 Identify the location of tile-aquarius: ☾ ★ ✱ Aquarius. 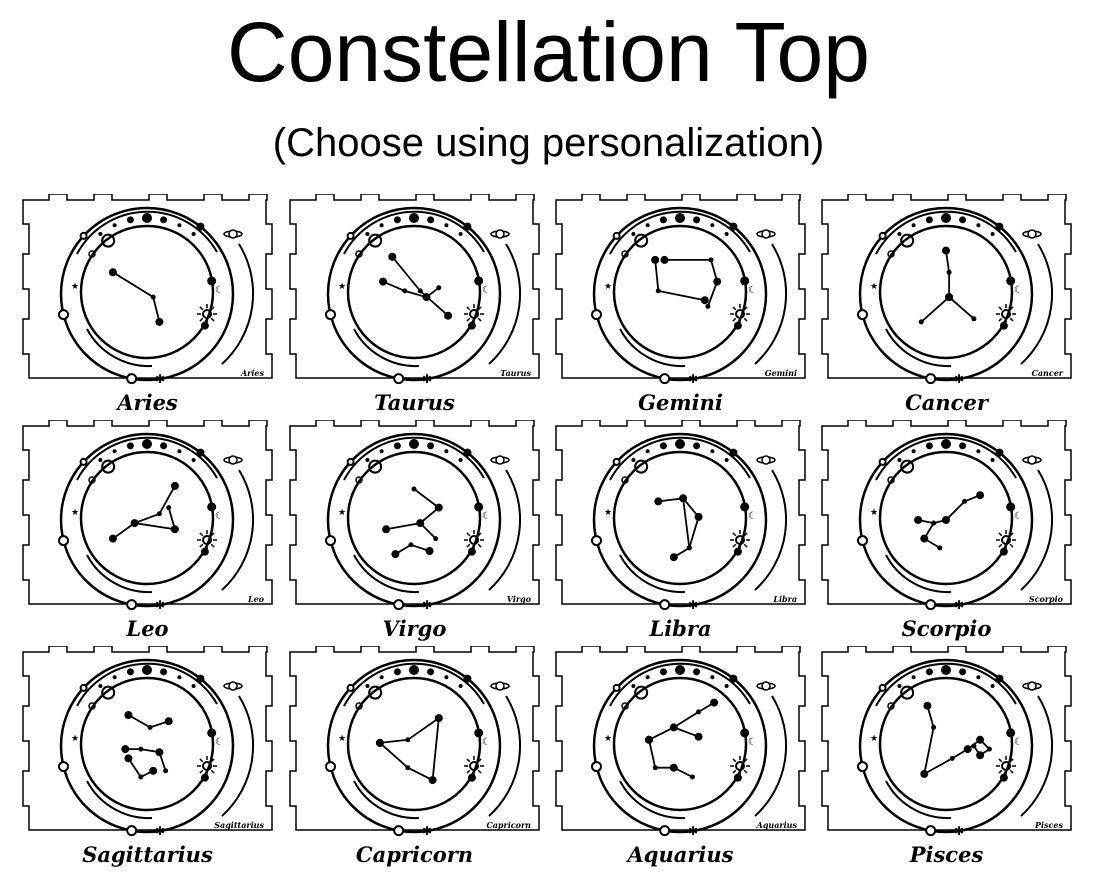
(680, 744).